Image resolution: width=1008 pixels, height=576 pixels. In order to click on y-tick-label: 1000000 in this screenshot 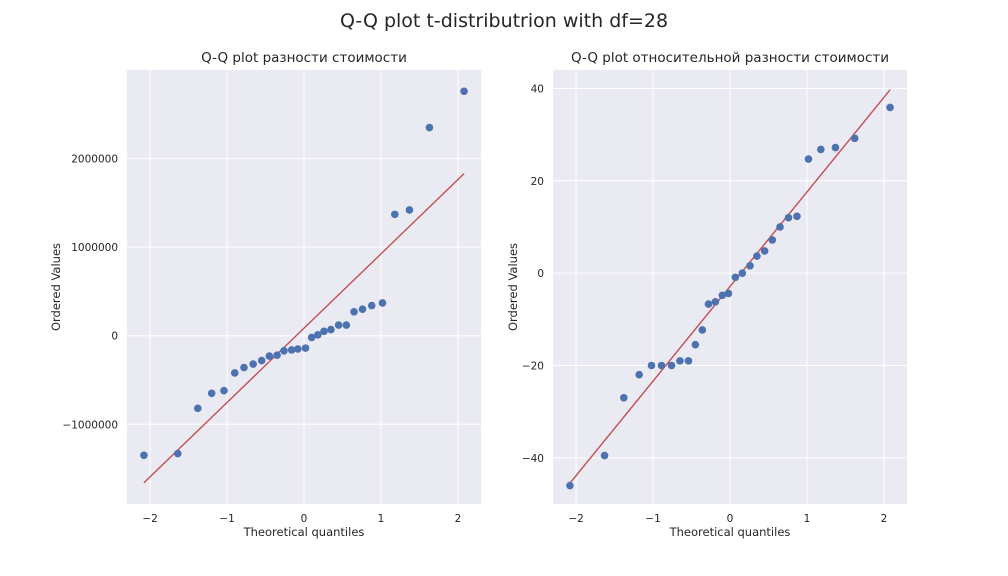, I will do `click(94, 248)`.